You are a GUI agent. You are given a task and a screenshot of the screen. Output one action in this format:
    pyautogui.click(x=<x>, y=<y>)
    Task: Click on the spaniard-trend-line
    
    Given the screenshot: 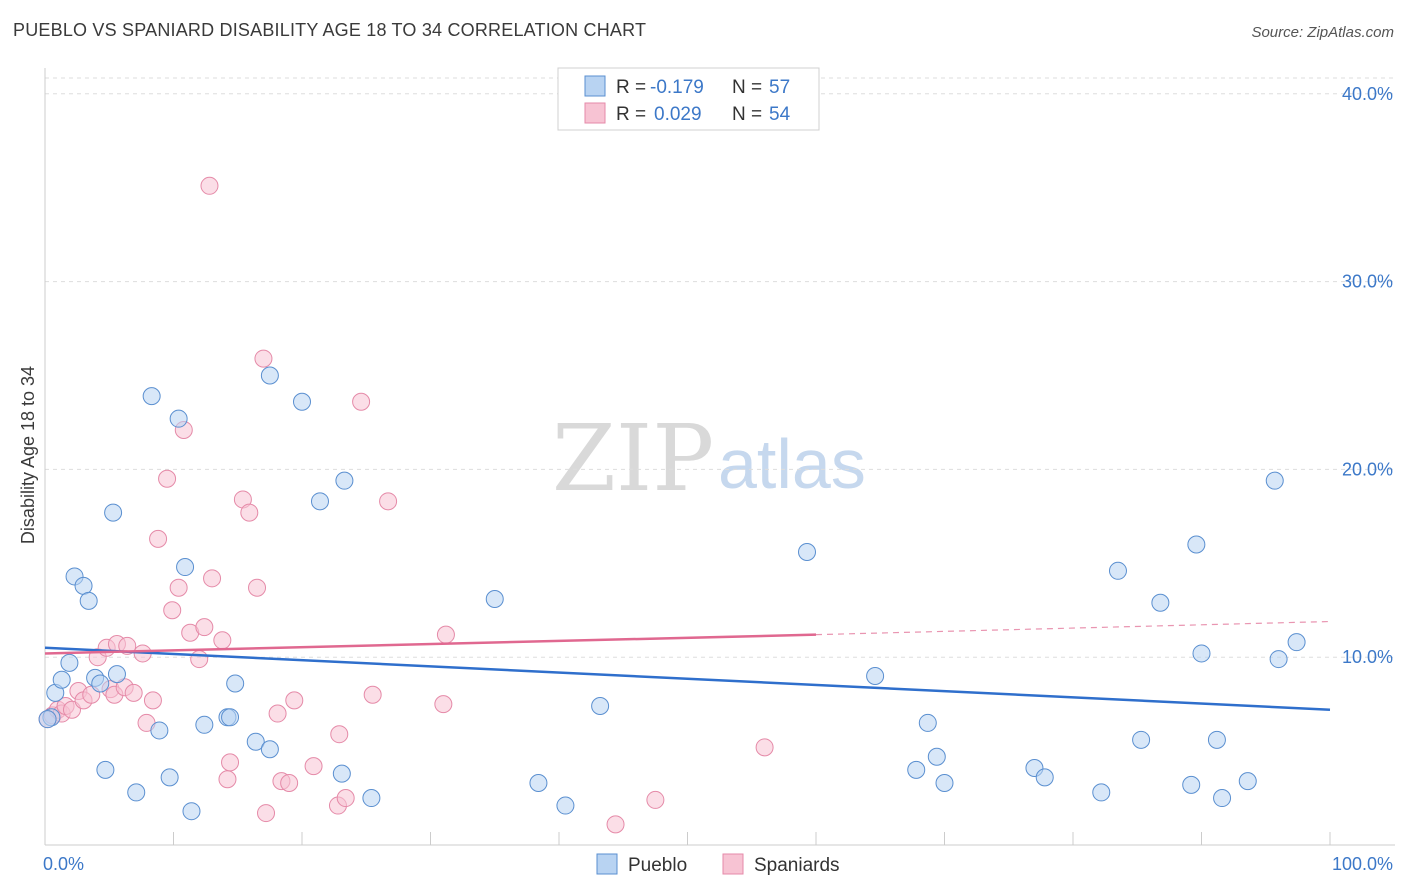 What is the action you would take?
    pyautogui.click(x=430, y=644)
    